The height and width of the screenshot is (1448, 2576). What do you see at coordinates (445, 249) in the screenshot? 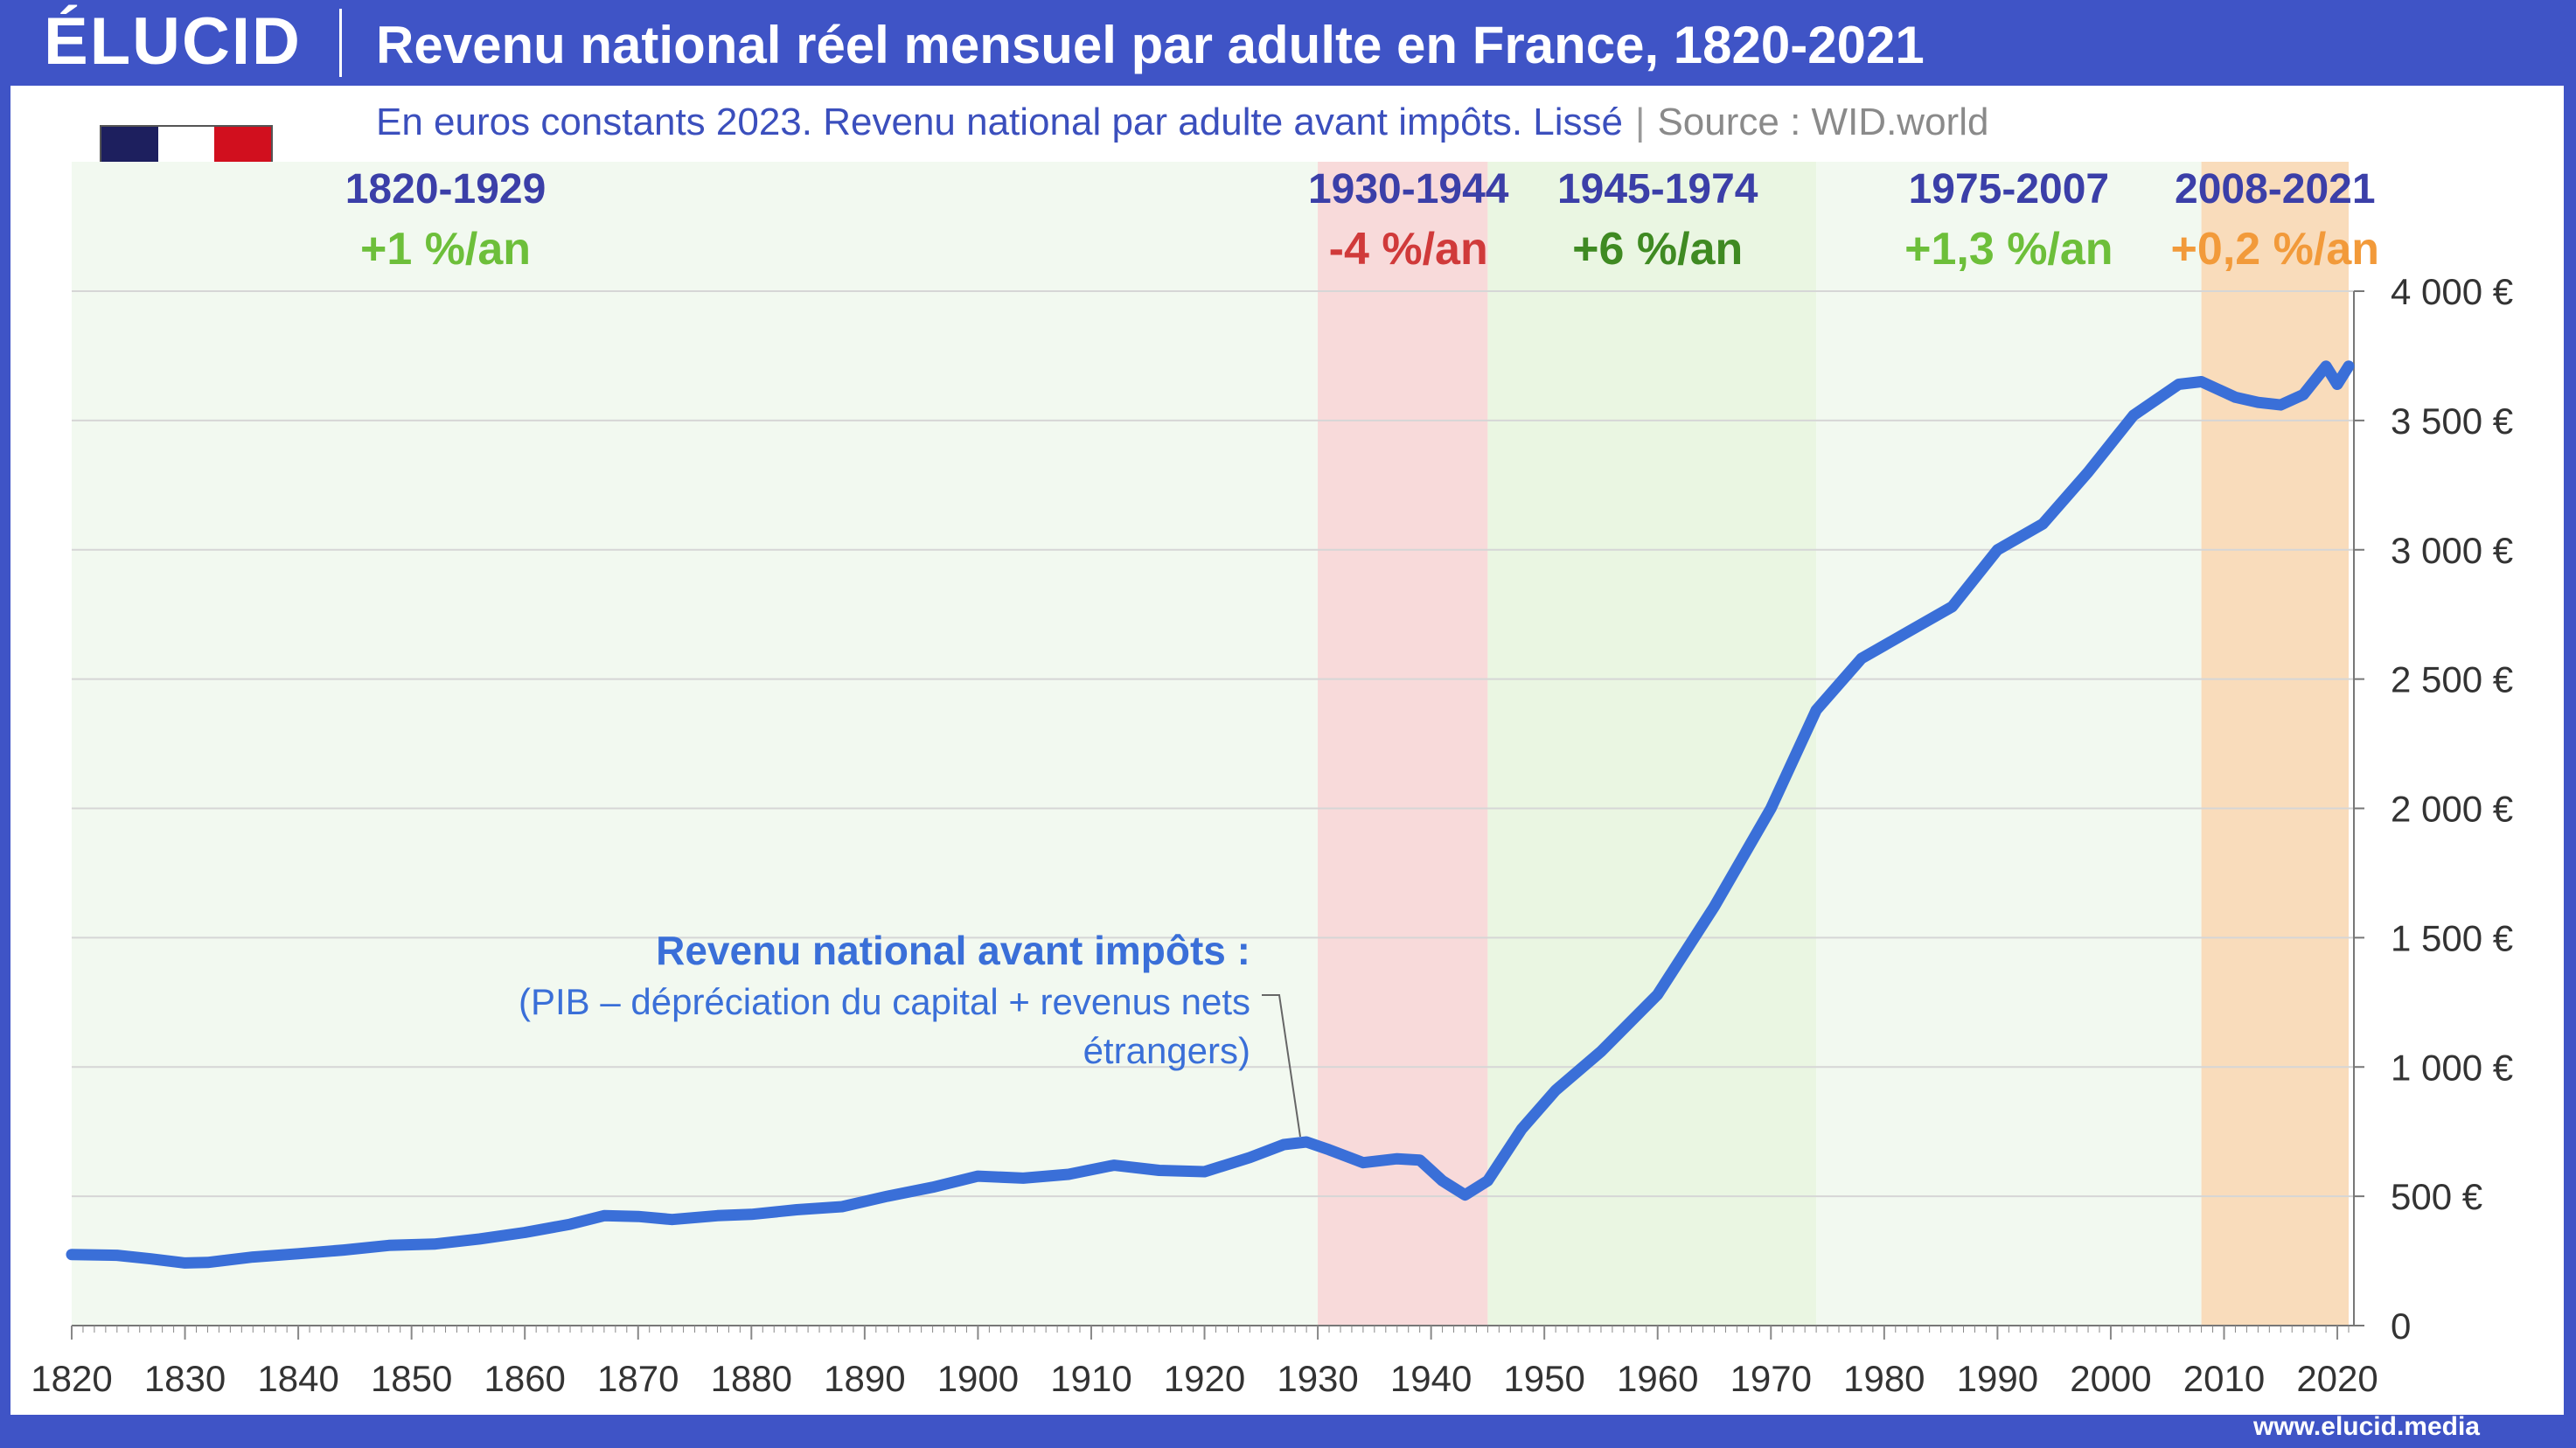
I see `period-rate-0: +1 %/an` at bounding box center [445, 249].